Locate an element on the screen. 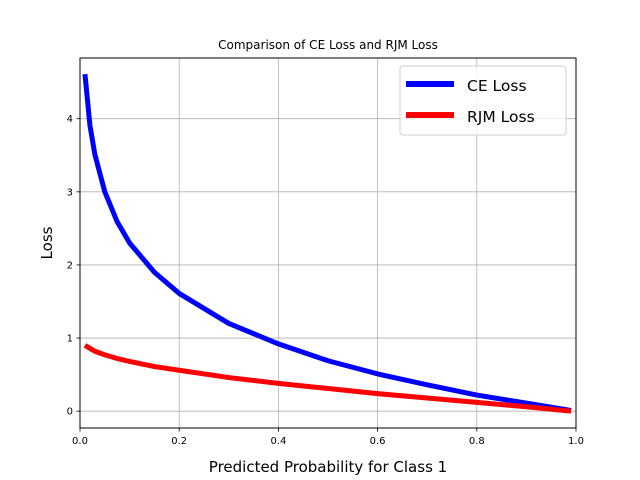 The height and width of the screenshot is (480, 640). y-tick-label: 1 is located at coordinates (70, 339).